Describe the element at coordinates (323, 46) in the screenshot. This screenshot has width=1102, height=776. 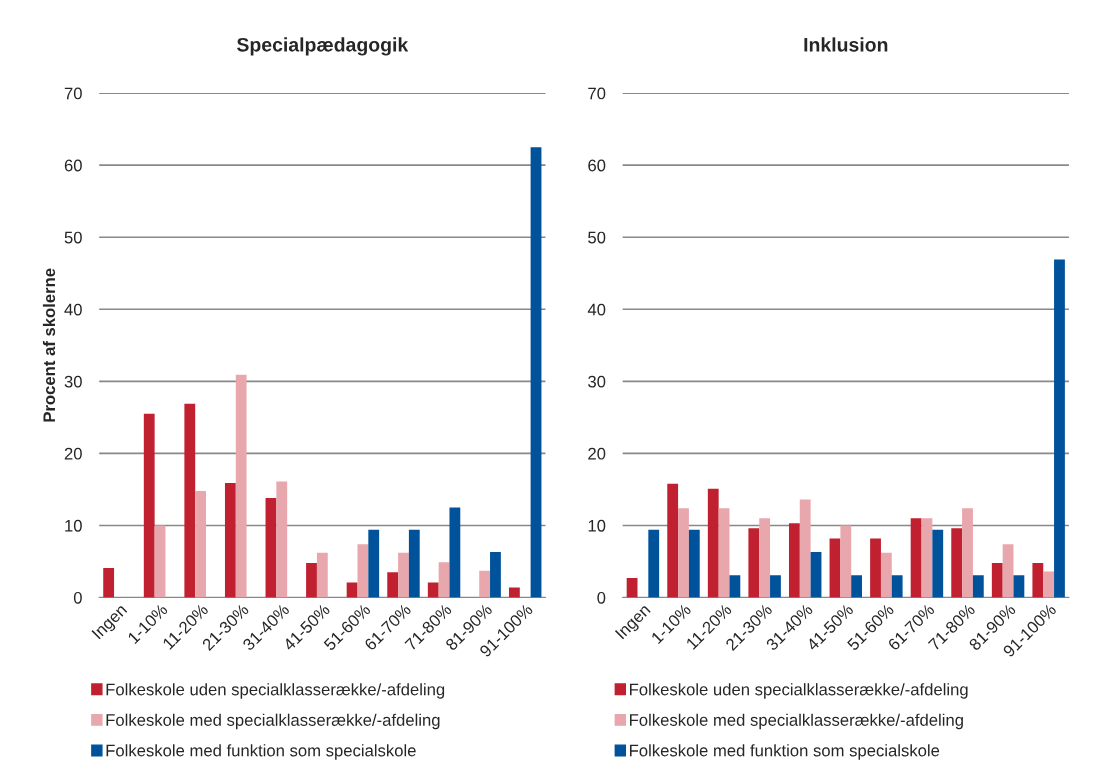
I see `chart-title: Specialpædagogik` at that location.